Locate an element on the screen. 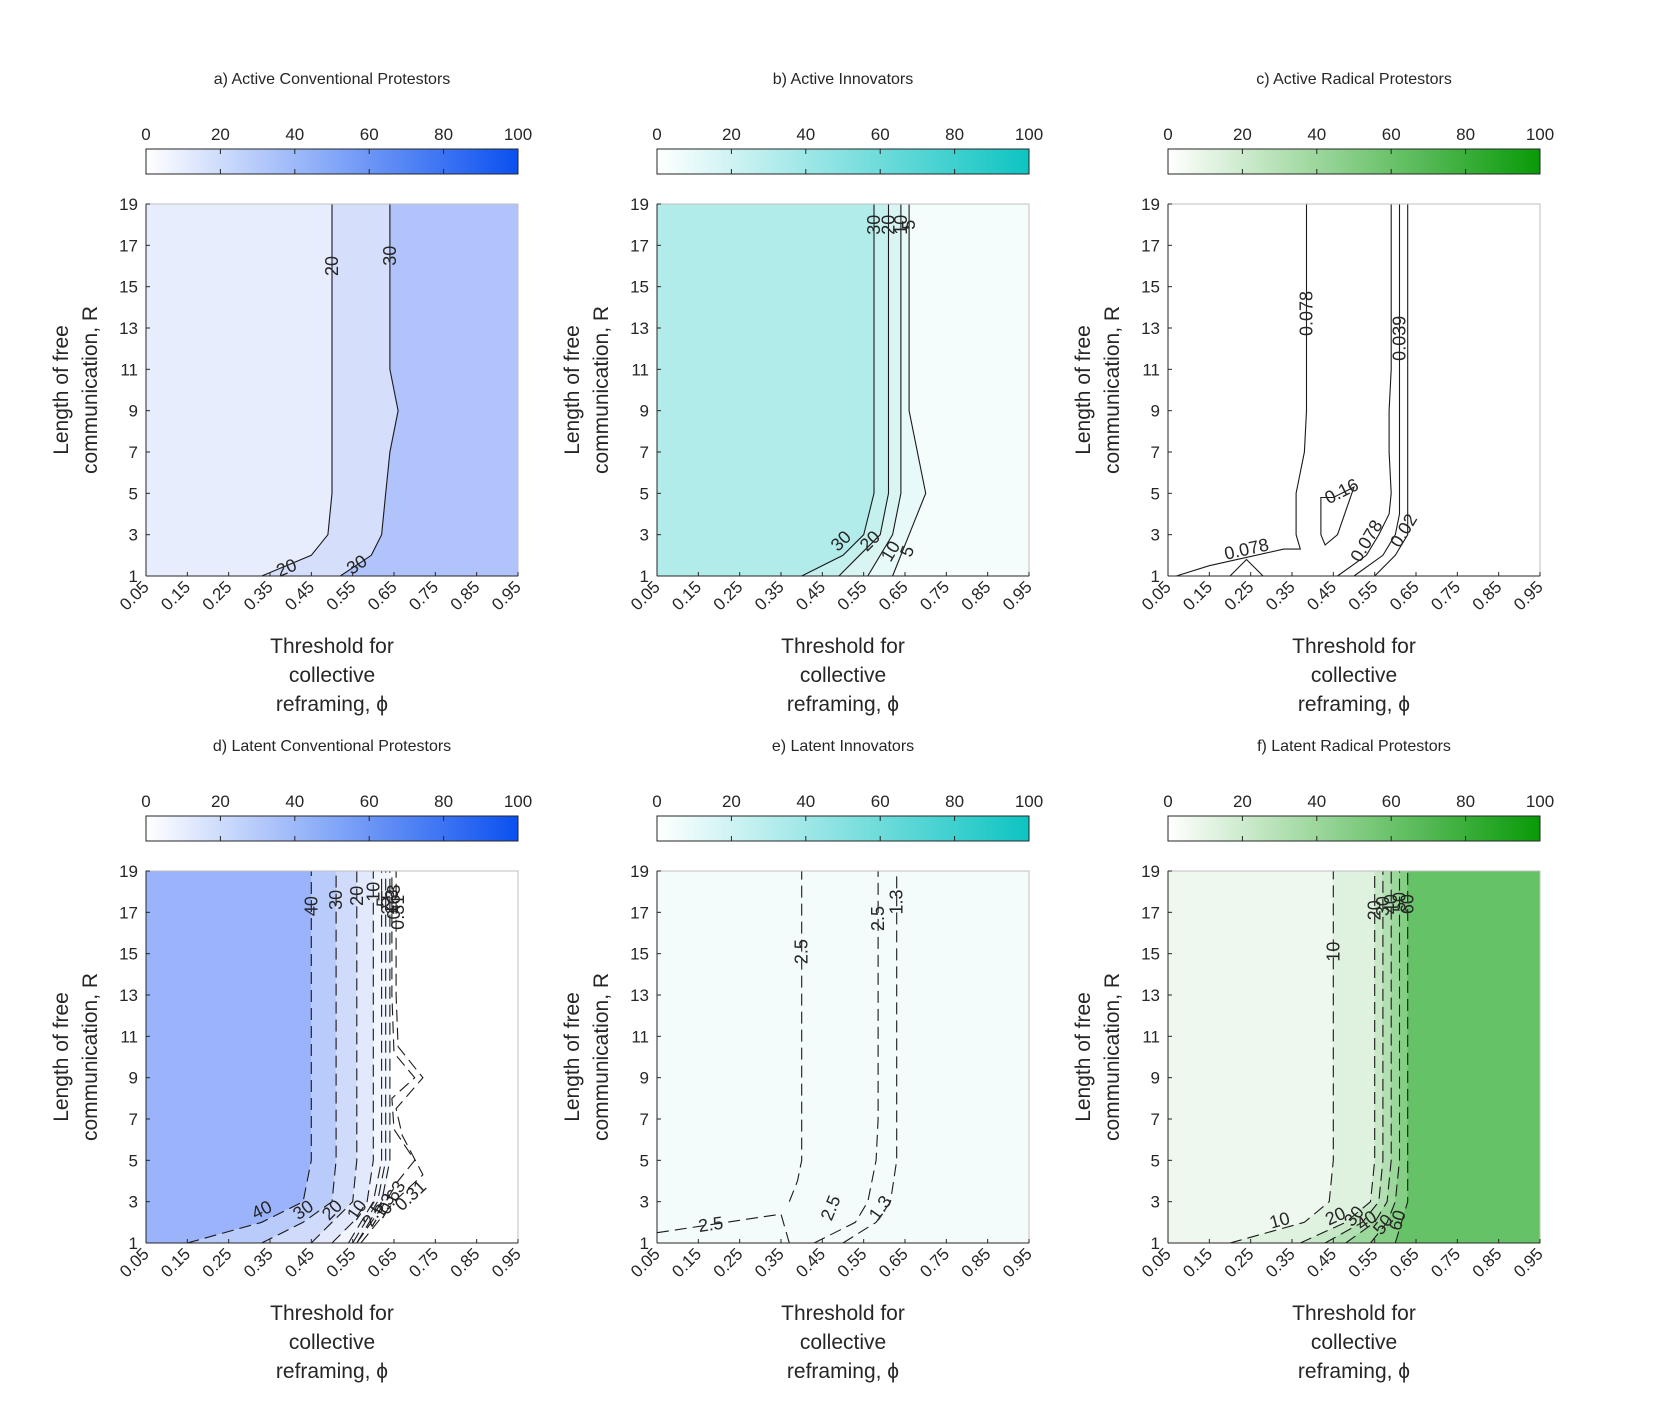 This screenshot has width=1661, height=1404. plot-area is located at coordinates (1354, 390).